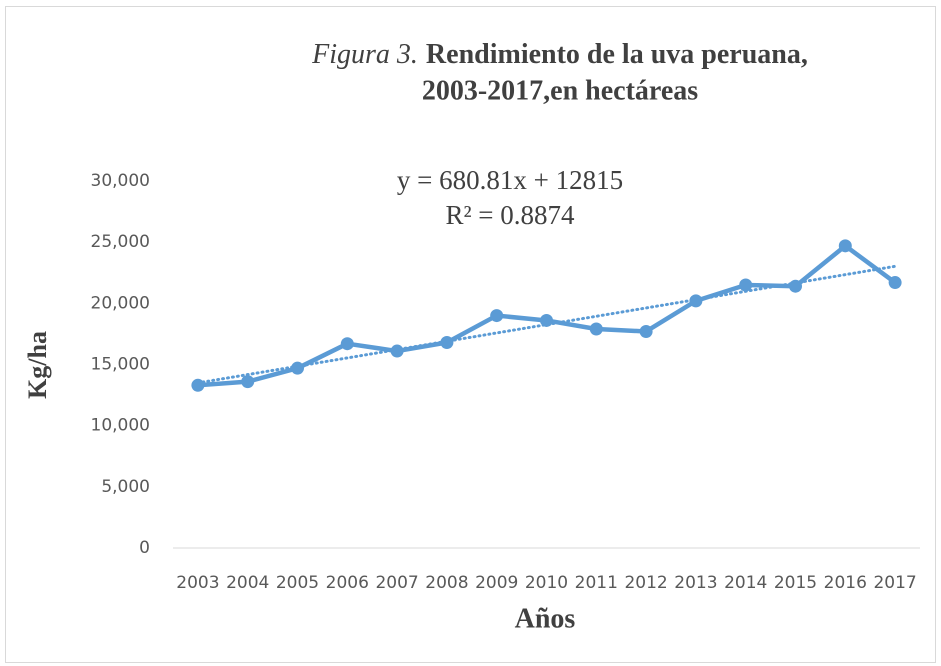  I want to click on x-tick-label: 2005, so click(297, 583).